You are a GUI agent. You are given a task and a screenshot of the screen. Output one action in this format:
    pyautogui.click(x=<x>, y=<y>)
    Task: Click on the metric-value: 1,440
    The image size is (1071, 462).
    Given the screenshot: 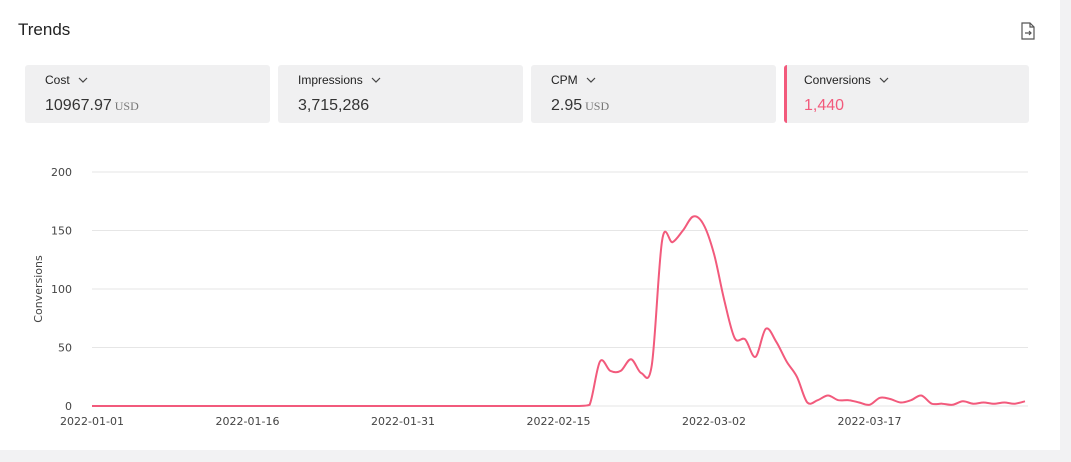 What is the action you would take?
    pyautogui.click(x=824, y=105)
    